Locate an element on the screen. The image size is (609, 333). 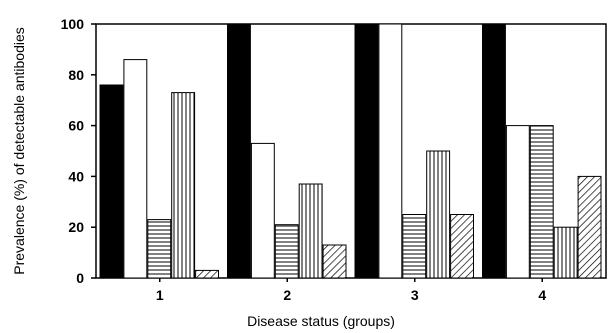
bar-group-4-solid-black is located at coordinates (494, 151).